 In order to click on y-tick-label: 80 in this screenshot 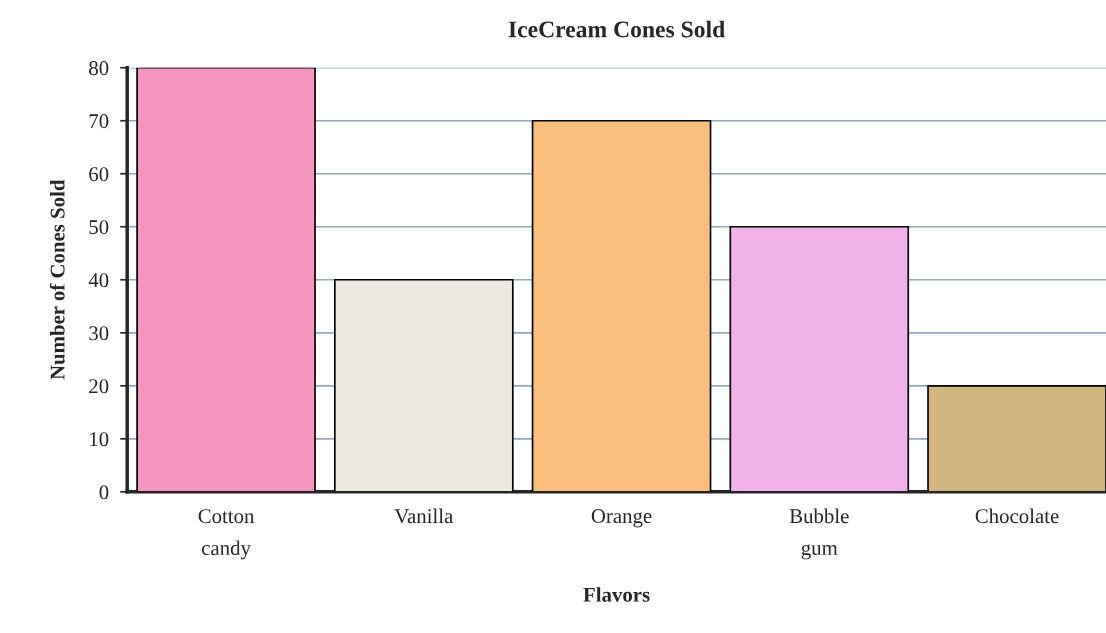, I will do `click(99, 68)`.